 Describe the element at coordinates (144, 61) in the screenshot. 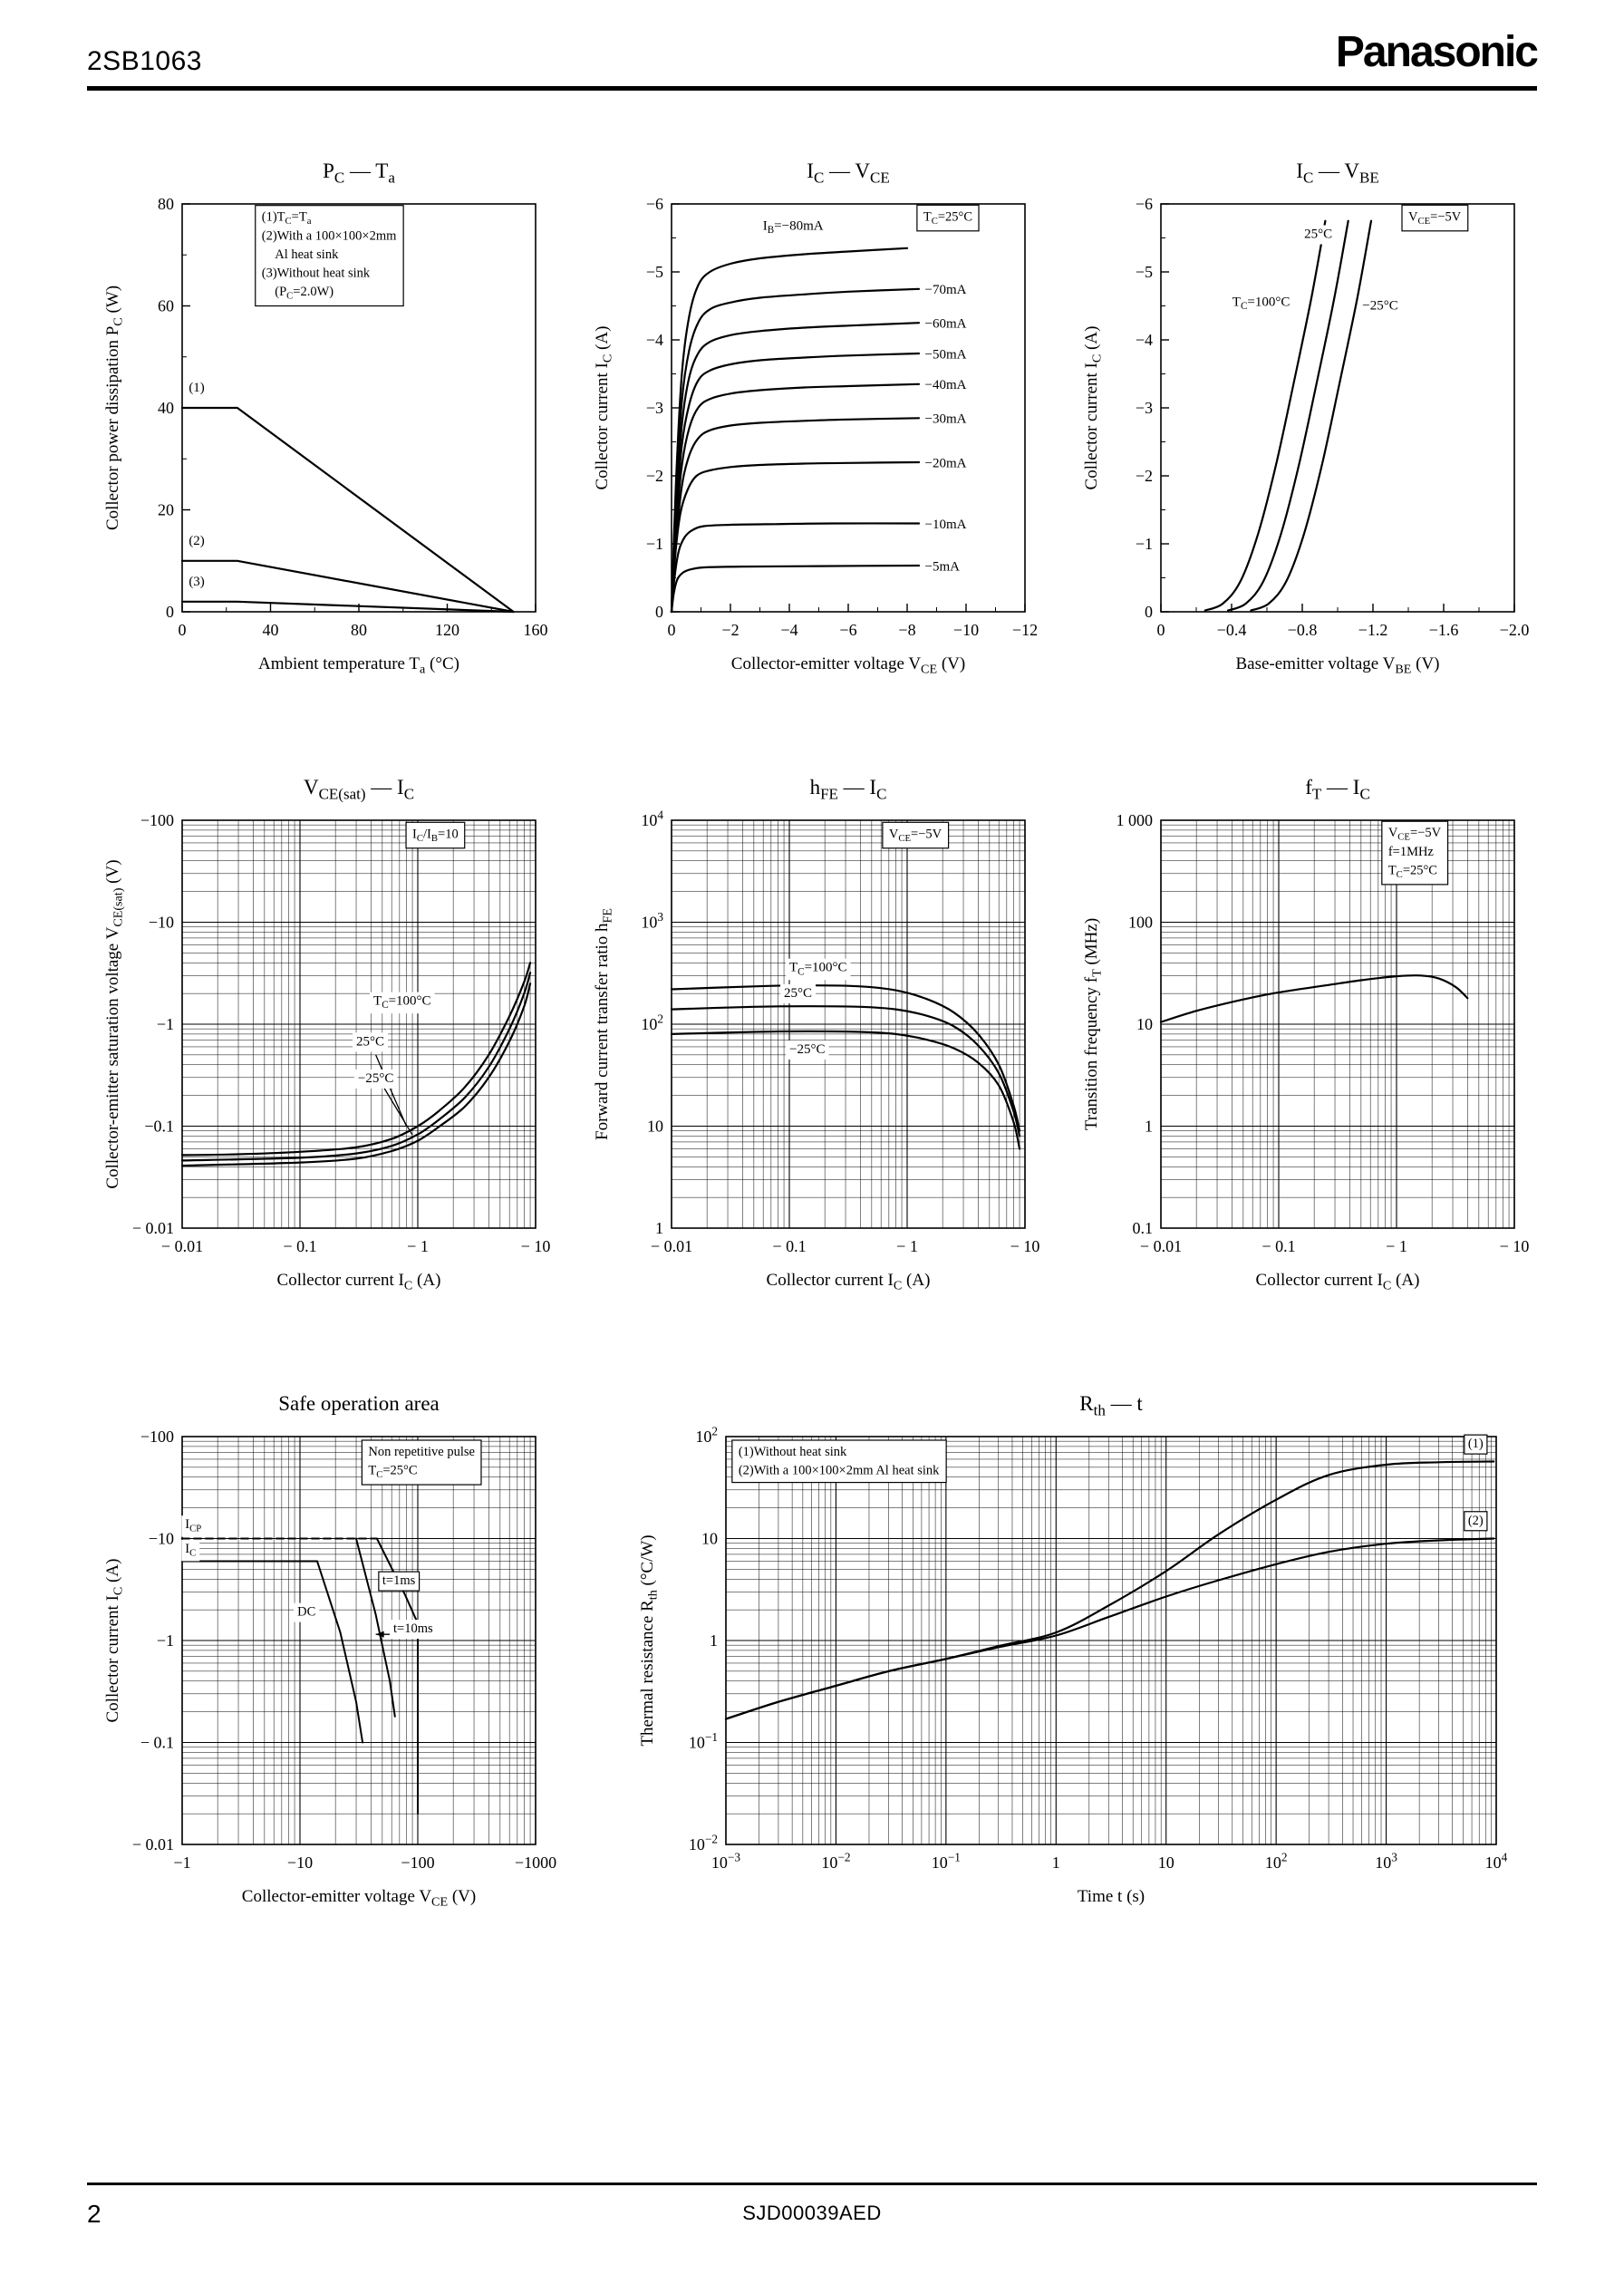

I see `part-number: 2SB1063` at that location.